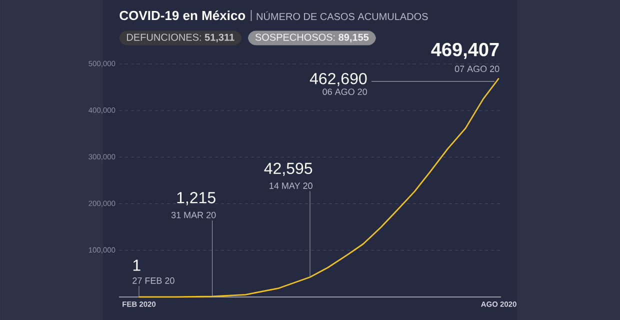 This screenshot has height=320, width=620. I want to click on annotation: 1,215, so click(196, 199).